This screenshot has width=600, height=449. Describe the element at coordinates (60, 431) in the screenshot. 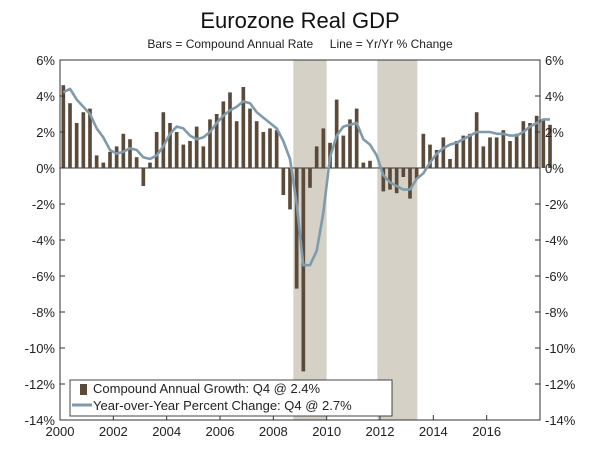

I see `x-tick-label: 2000` at that location.